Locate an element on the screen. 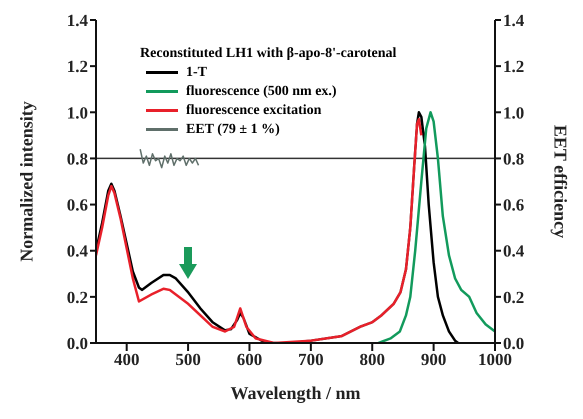 The height and width of the screenshot is (419, 583). legend-label: fluorescence (500 nm ex.) is located at coordinates (261, 92).